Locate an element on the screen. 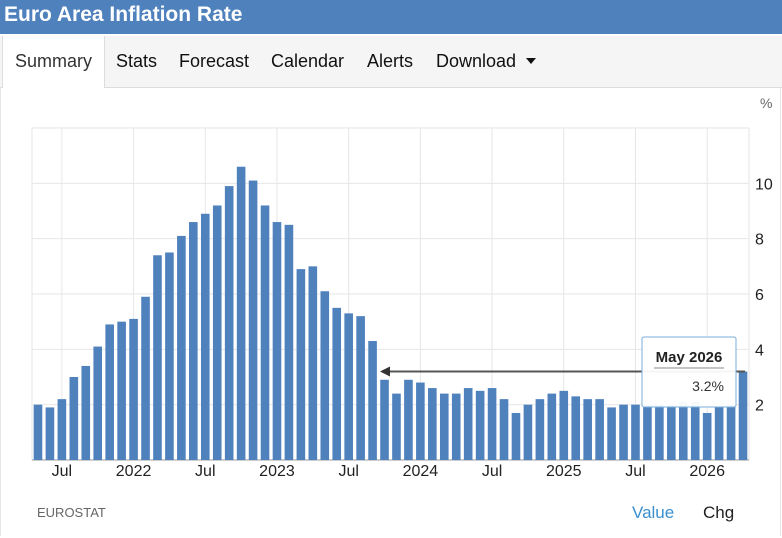 This screenshot has width=782, height=538. tab-download-label: Download is located at coordinates (476, 61).